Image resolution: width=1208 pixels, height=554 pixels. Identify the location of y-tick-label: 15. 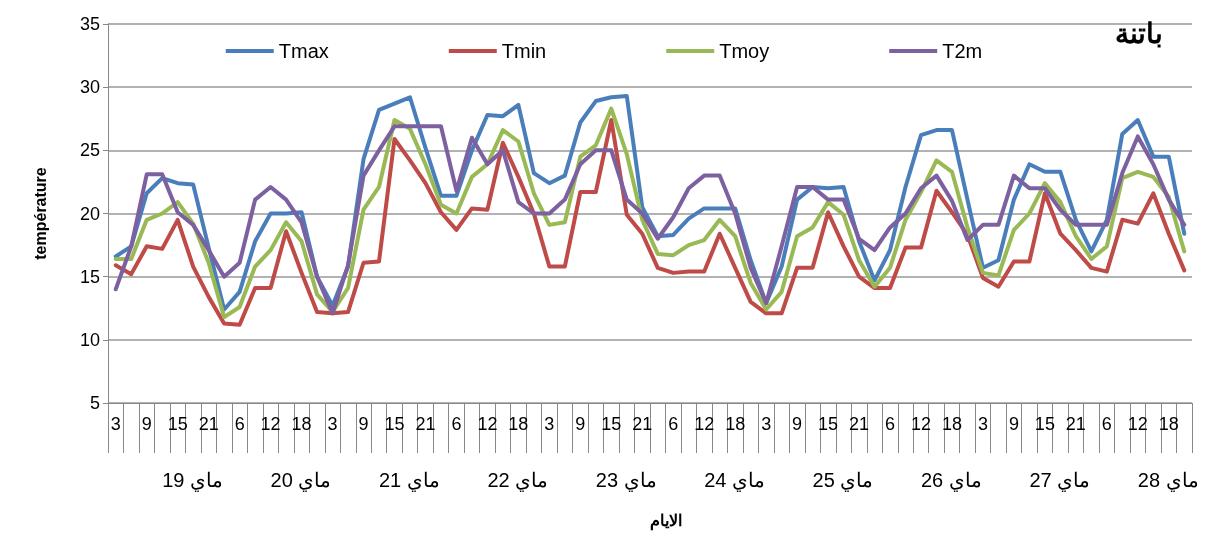
(89, 276).